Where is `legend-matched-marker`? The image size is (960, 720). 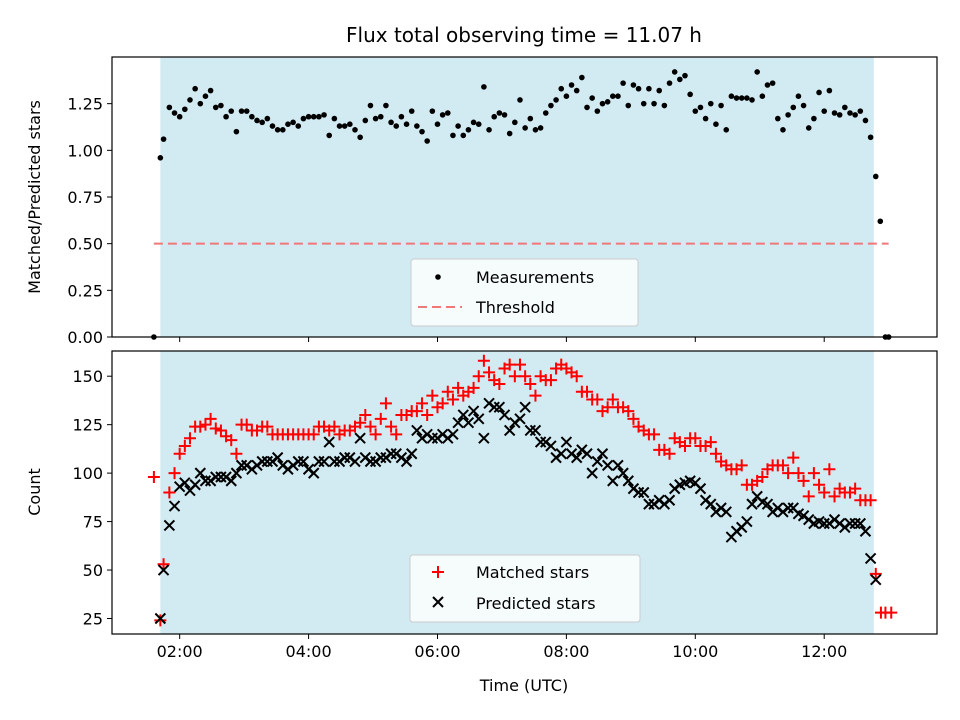 legend-matched-marker is located at coordinates (438, 572).